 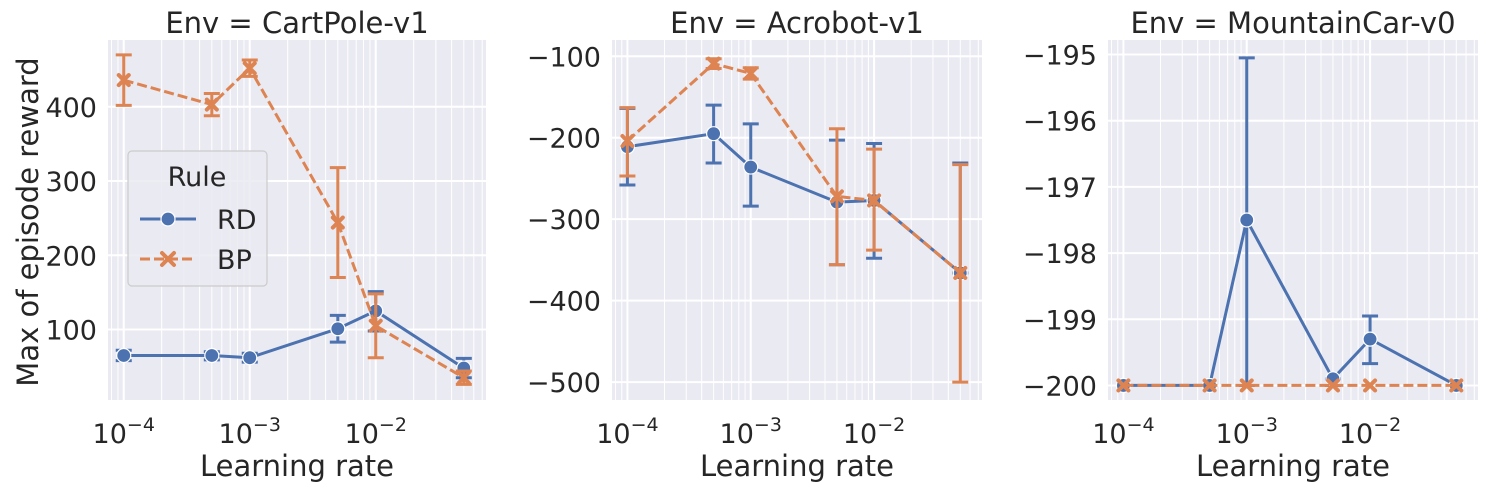 What do you see at coordinates (564, 220) in the screenshot?
I see `y-tick-label: −300` at bounding box center [564, 220].